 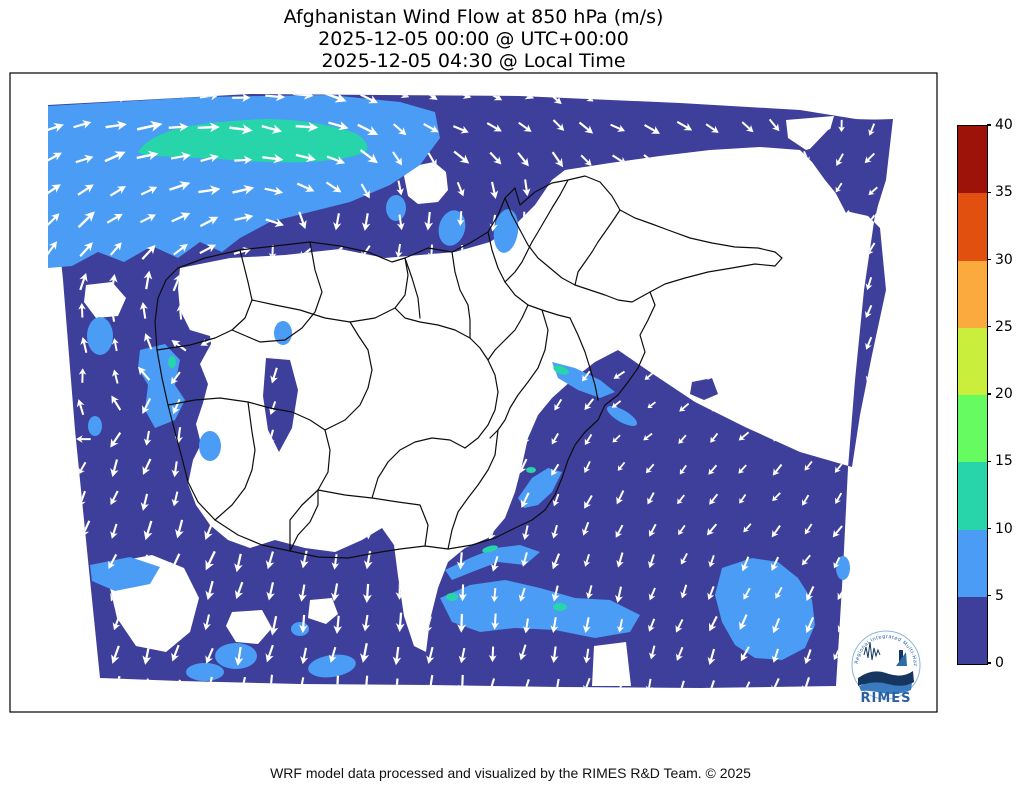 What do you see at coordinates (1004, 326) in the screenshot?
I see `colorbar-tick-label: 25` at bounding box center [1004, 326].